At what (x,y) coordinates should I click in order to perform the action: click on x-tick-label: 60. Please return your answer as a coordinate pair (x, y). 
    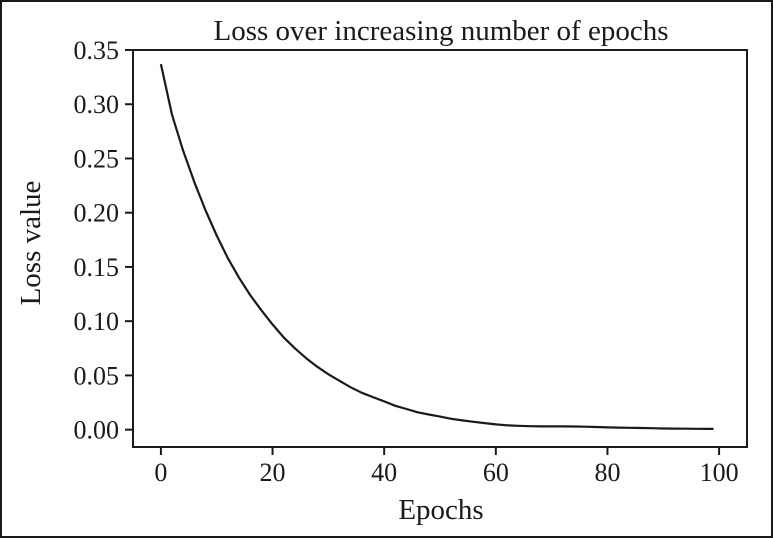
    Looking at the image, I should click on (496, 472).